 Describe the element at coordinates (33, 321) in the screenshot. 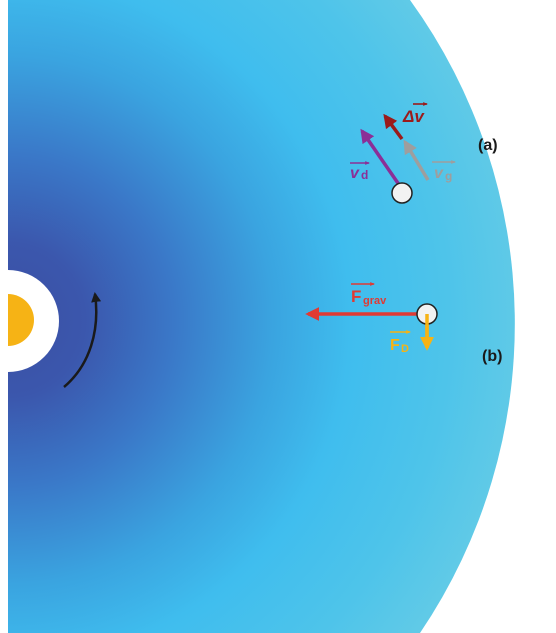

I see `central-star` at that location.